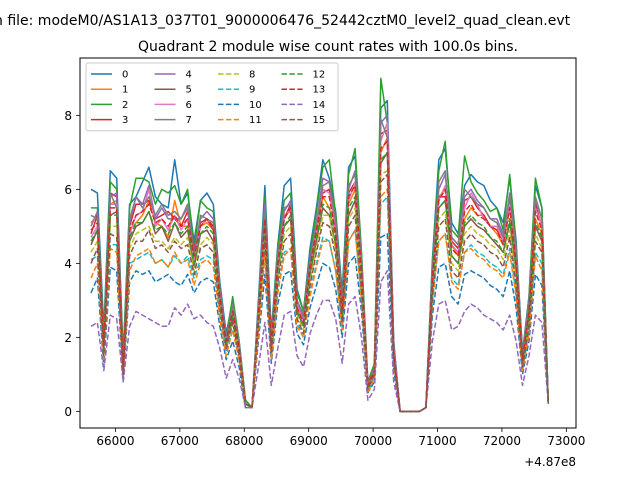  I want to click on legend-box, so click(212, 97).